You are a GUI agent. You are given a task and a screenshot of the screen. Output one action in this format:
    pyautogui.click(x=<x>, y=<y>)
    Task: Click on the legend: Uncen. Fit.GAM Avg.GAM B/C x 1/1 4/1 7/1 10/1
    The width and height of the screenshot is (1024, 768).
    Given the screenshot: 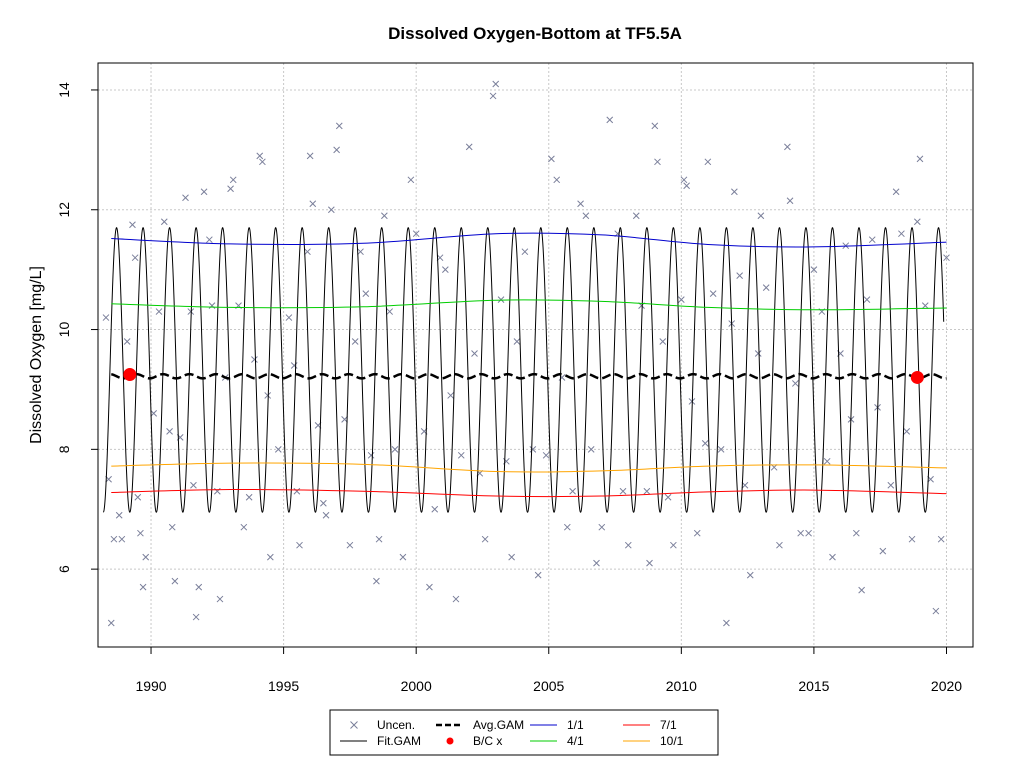 What is the action you would take?
    pyautogui.click(x=524, y=732)
    